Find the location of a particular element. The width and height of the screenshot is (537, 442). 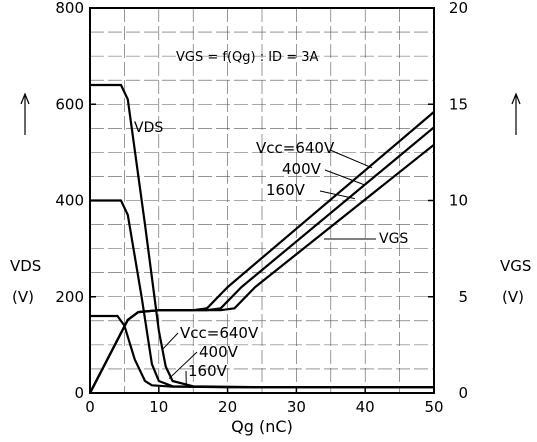

x-tick-label: 50 is located at coordinates (433, 407).